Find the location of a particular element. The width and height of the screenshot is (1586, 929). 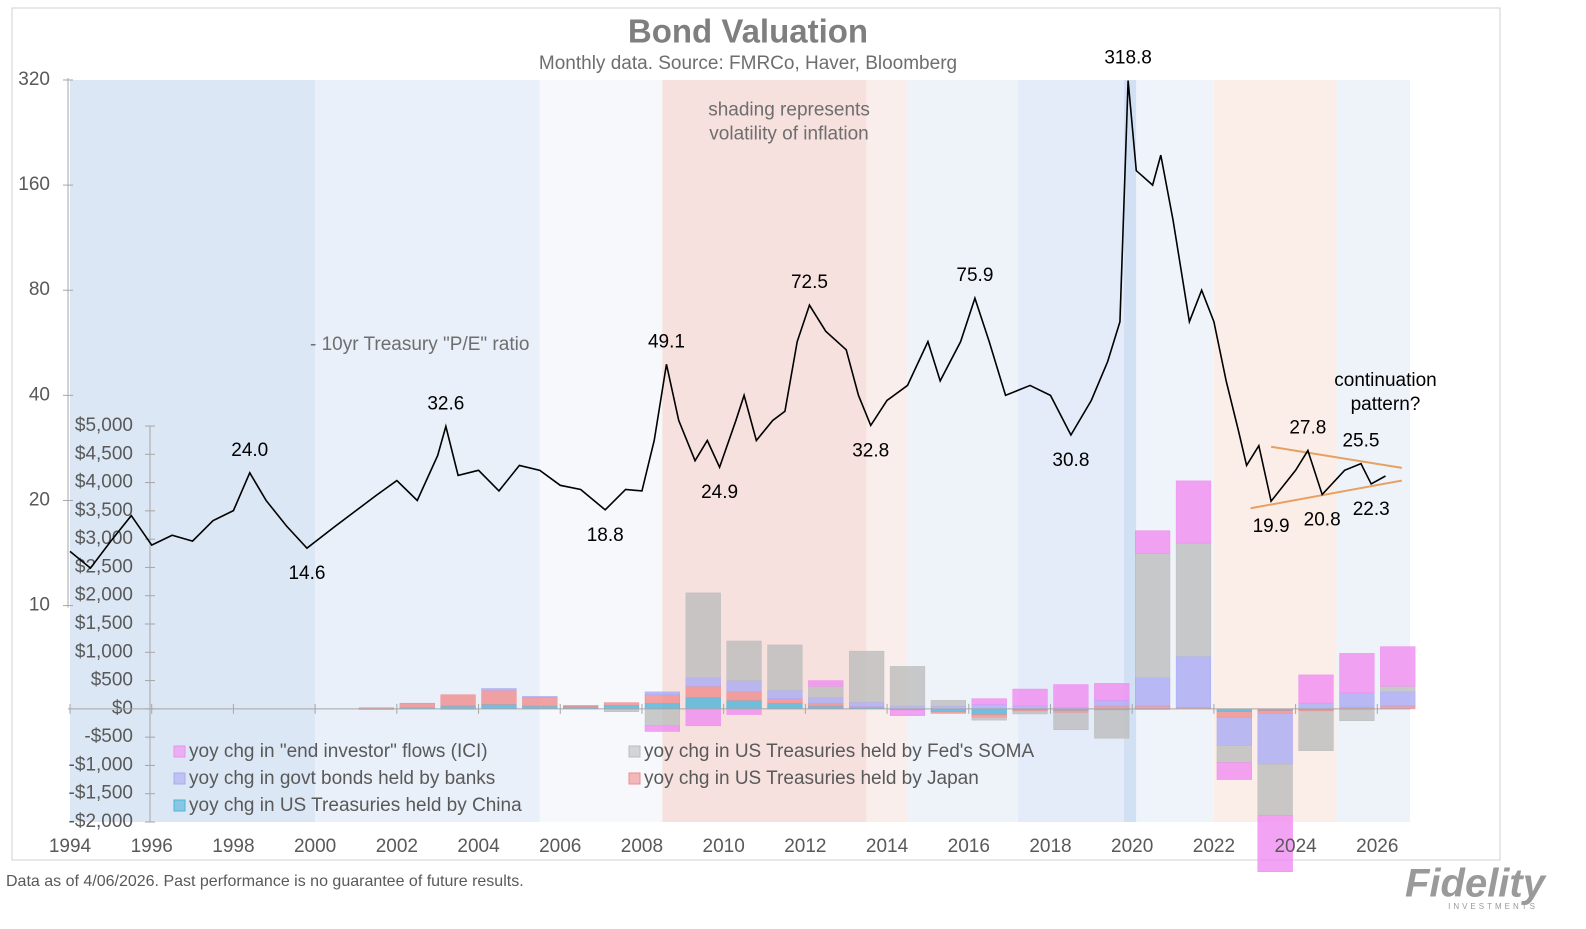

x-tick-label: 2018 is located at coordinates (1050, 846).